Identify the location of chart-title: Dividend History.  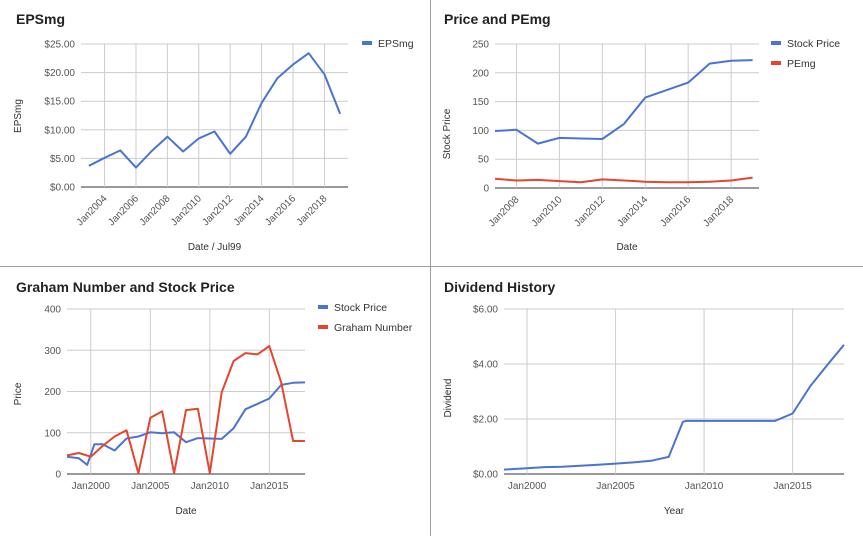
(500, 287).